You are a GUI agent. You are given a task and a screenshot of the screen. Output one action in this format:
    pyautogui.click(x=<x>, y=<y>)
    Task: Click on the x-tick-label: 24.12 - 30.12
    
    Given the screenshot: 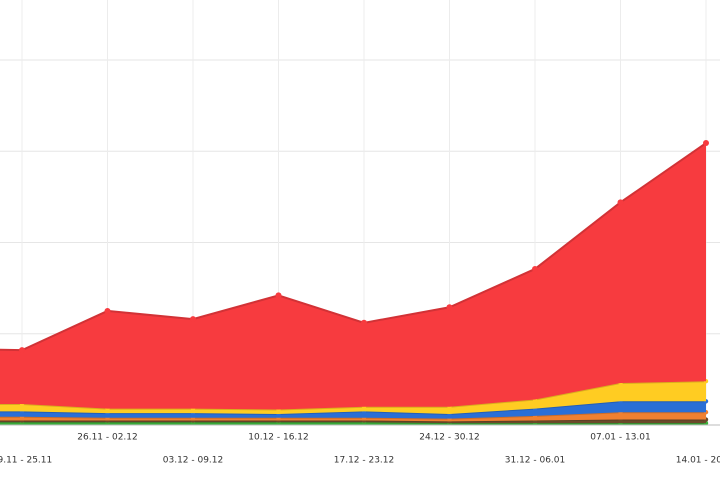 What is the action you would take?
    pyautogui.click(x=449, y=438)
    